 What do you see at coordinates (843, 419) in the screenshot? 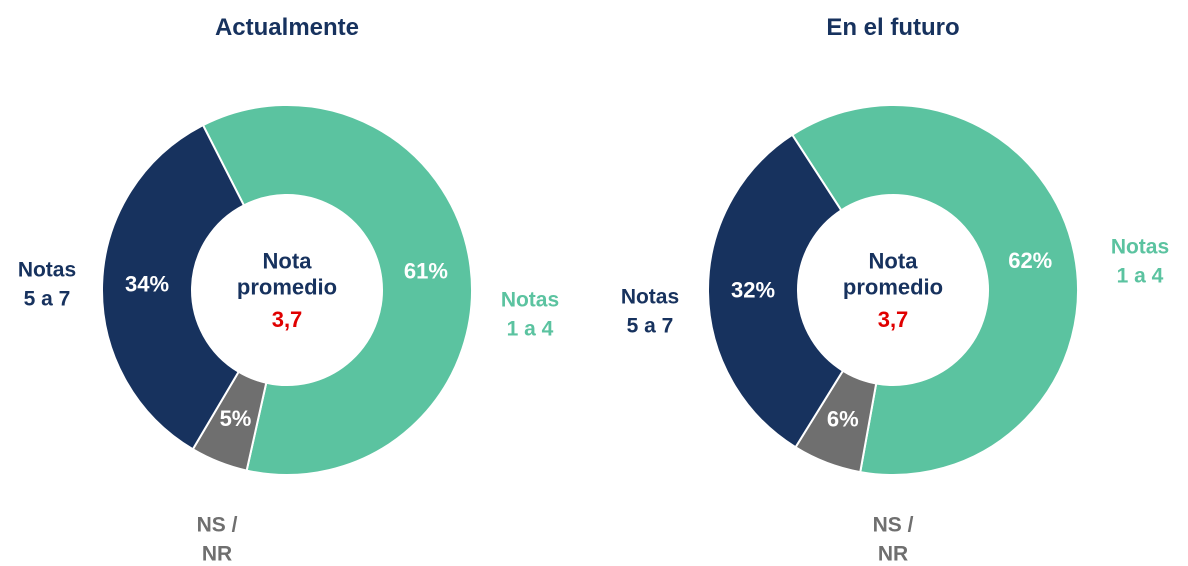
I see `data-label: 6%` at bounding box center [843, 419].